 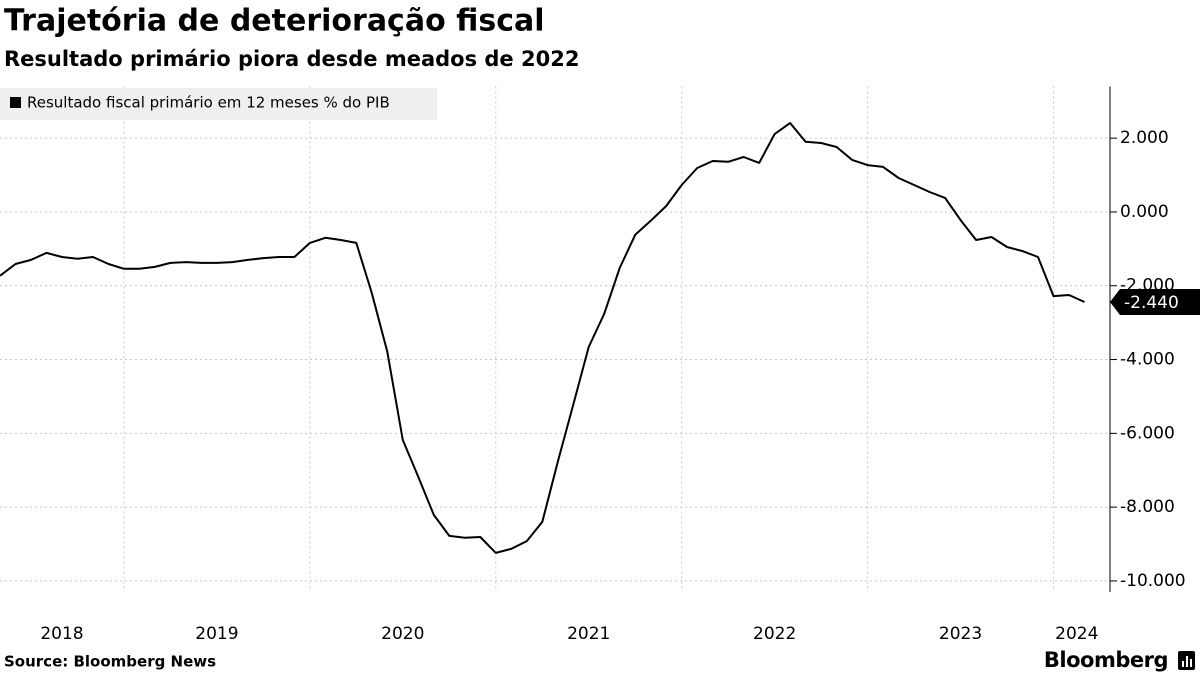 I want to click on value-label: -2.440, so click(x=1151, y=303).